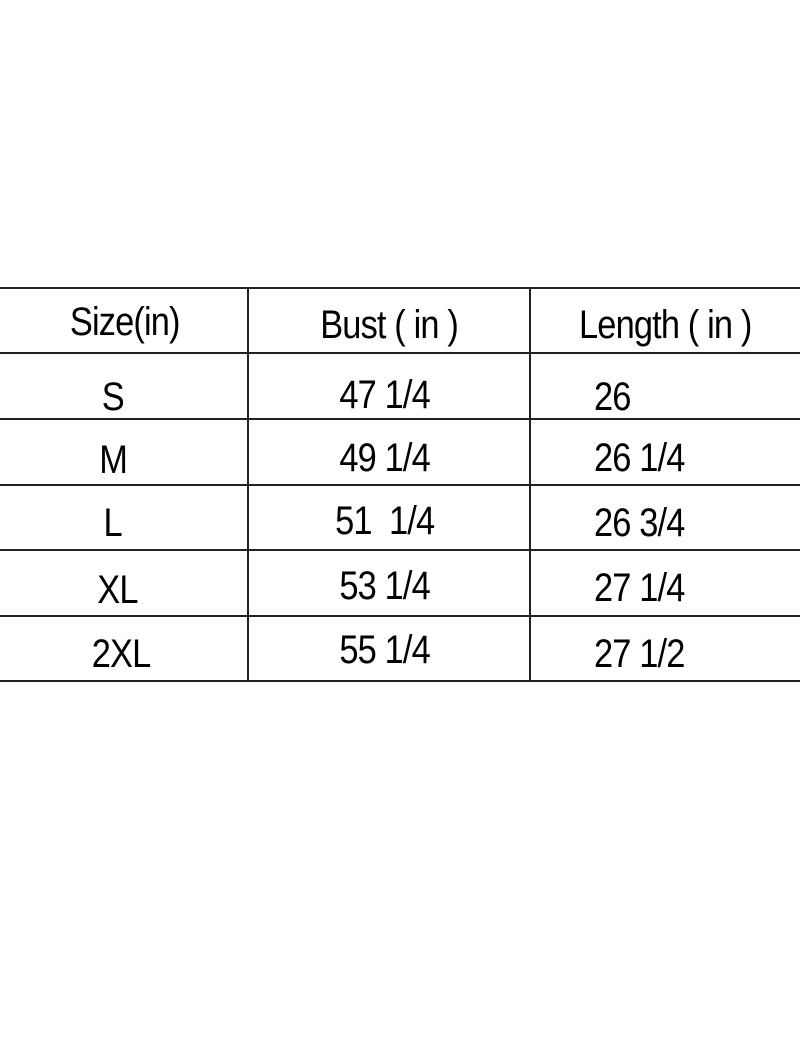 The height and width of the screenshot is (1050, 800). I want to click on size-cell: M, so click(113, 460).